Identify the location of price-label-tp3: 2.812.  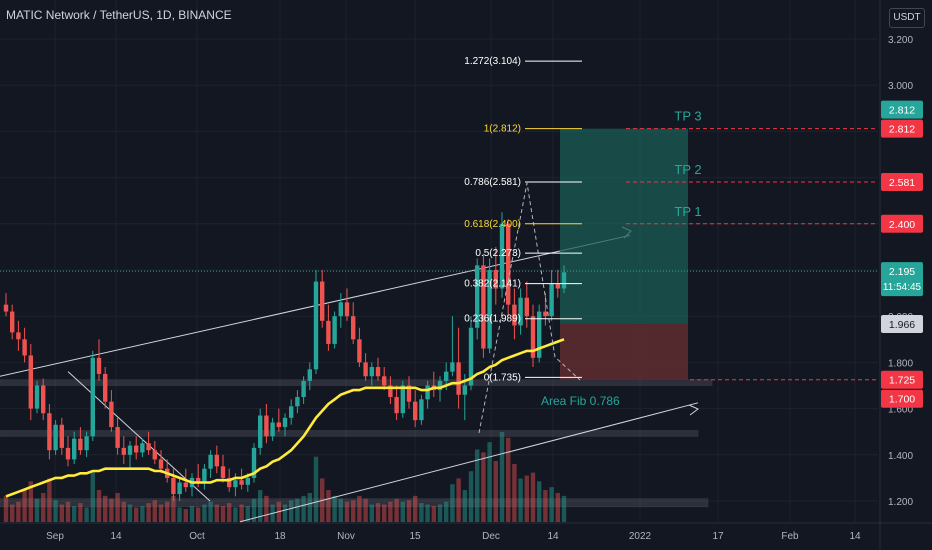
(902, 130).